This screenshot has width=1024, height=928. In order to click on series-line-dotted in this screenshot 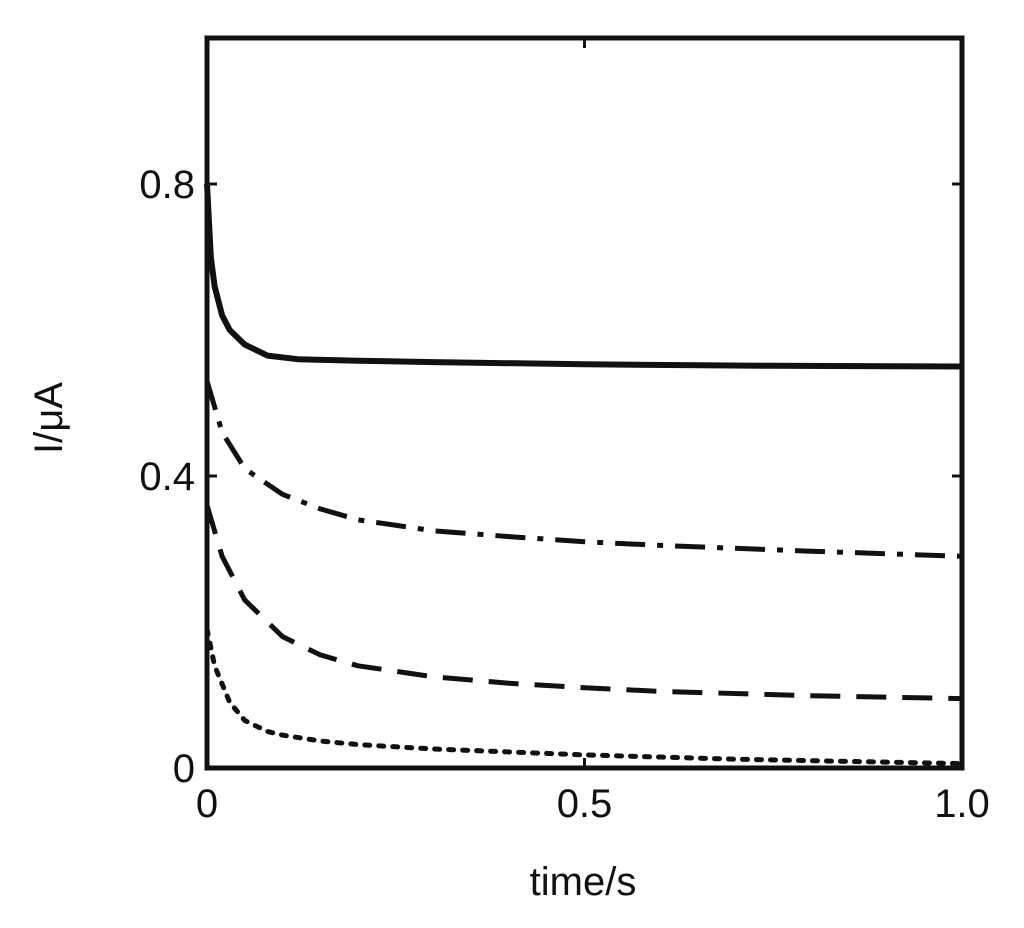, I will do `click(584, 696)`.